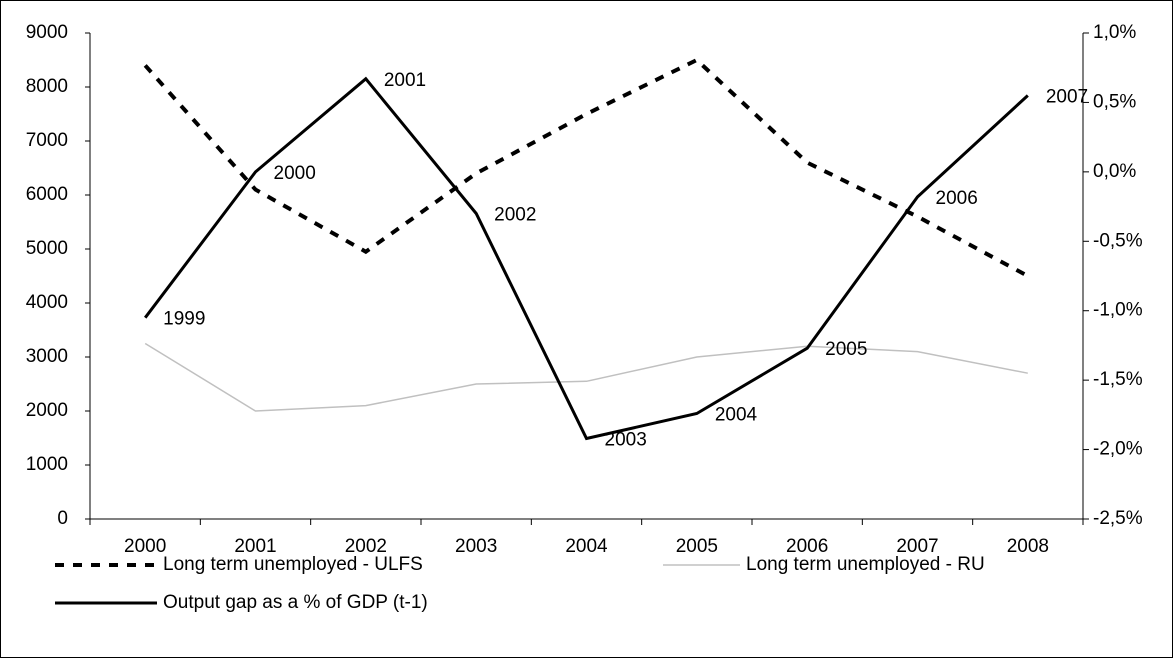 The height and width of the screenshot is (658, 1173). What do you see at coordinates (515, 215) in the screenshot?
I see `point-label: 2002` at bounding box center [515, 215].